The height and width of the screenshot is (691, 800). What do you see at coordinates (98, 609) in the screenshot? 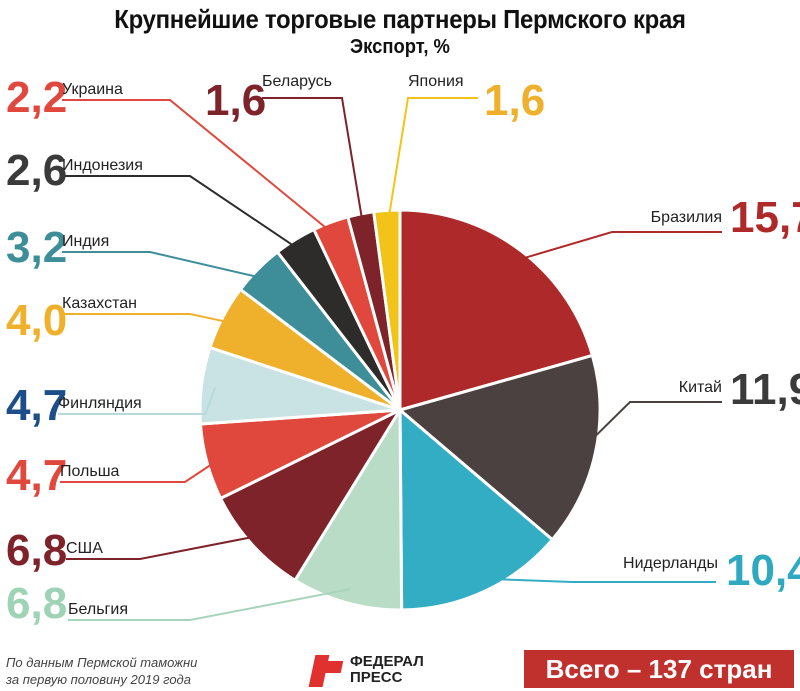
I see `data-label-name-4: Бельгия` at bounding box center [98, 609].